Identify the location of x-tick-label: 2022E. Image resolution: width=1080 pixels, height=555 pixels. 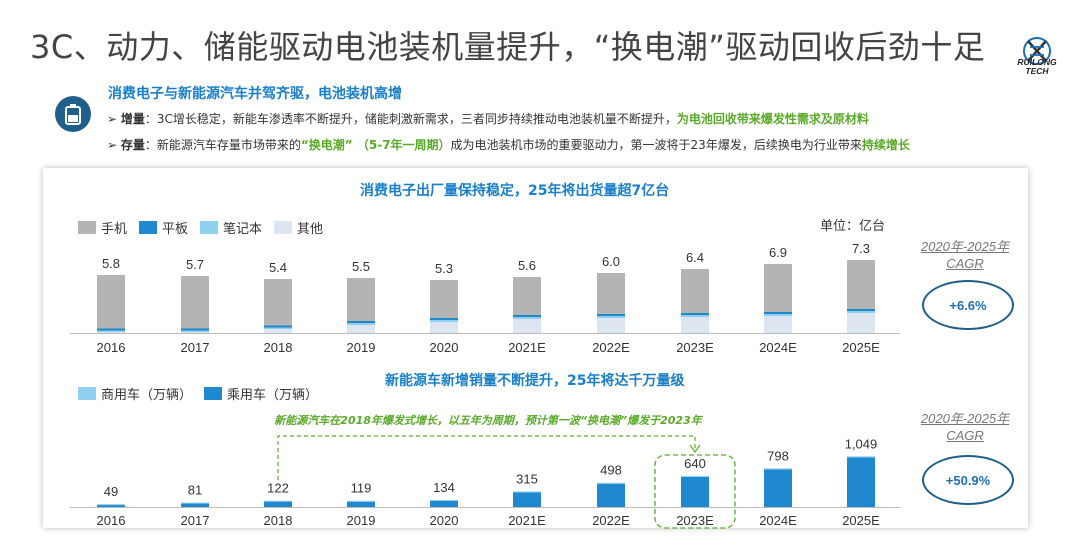
(611, 347).